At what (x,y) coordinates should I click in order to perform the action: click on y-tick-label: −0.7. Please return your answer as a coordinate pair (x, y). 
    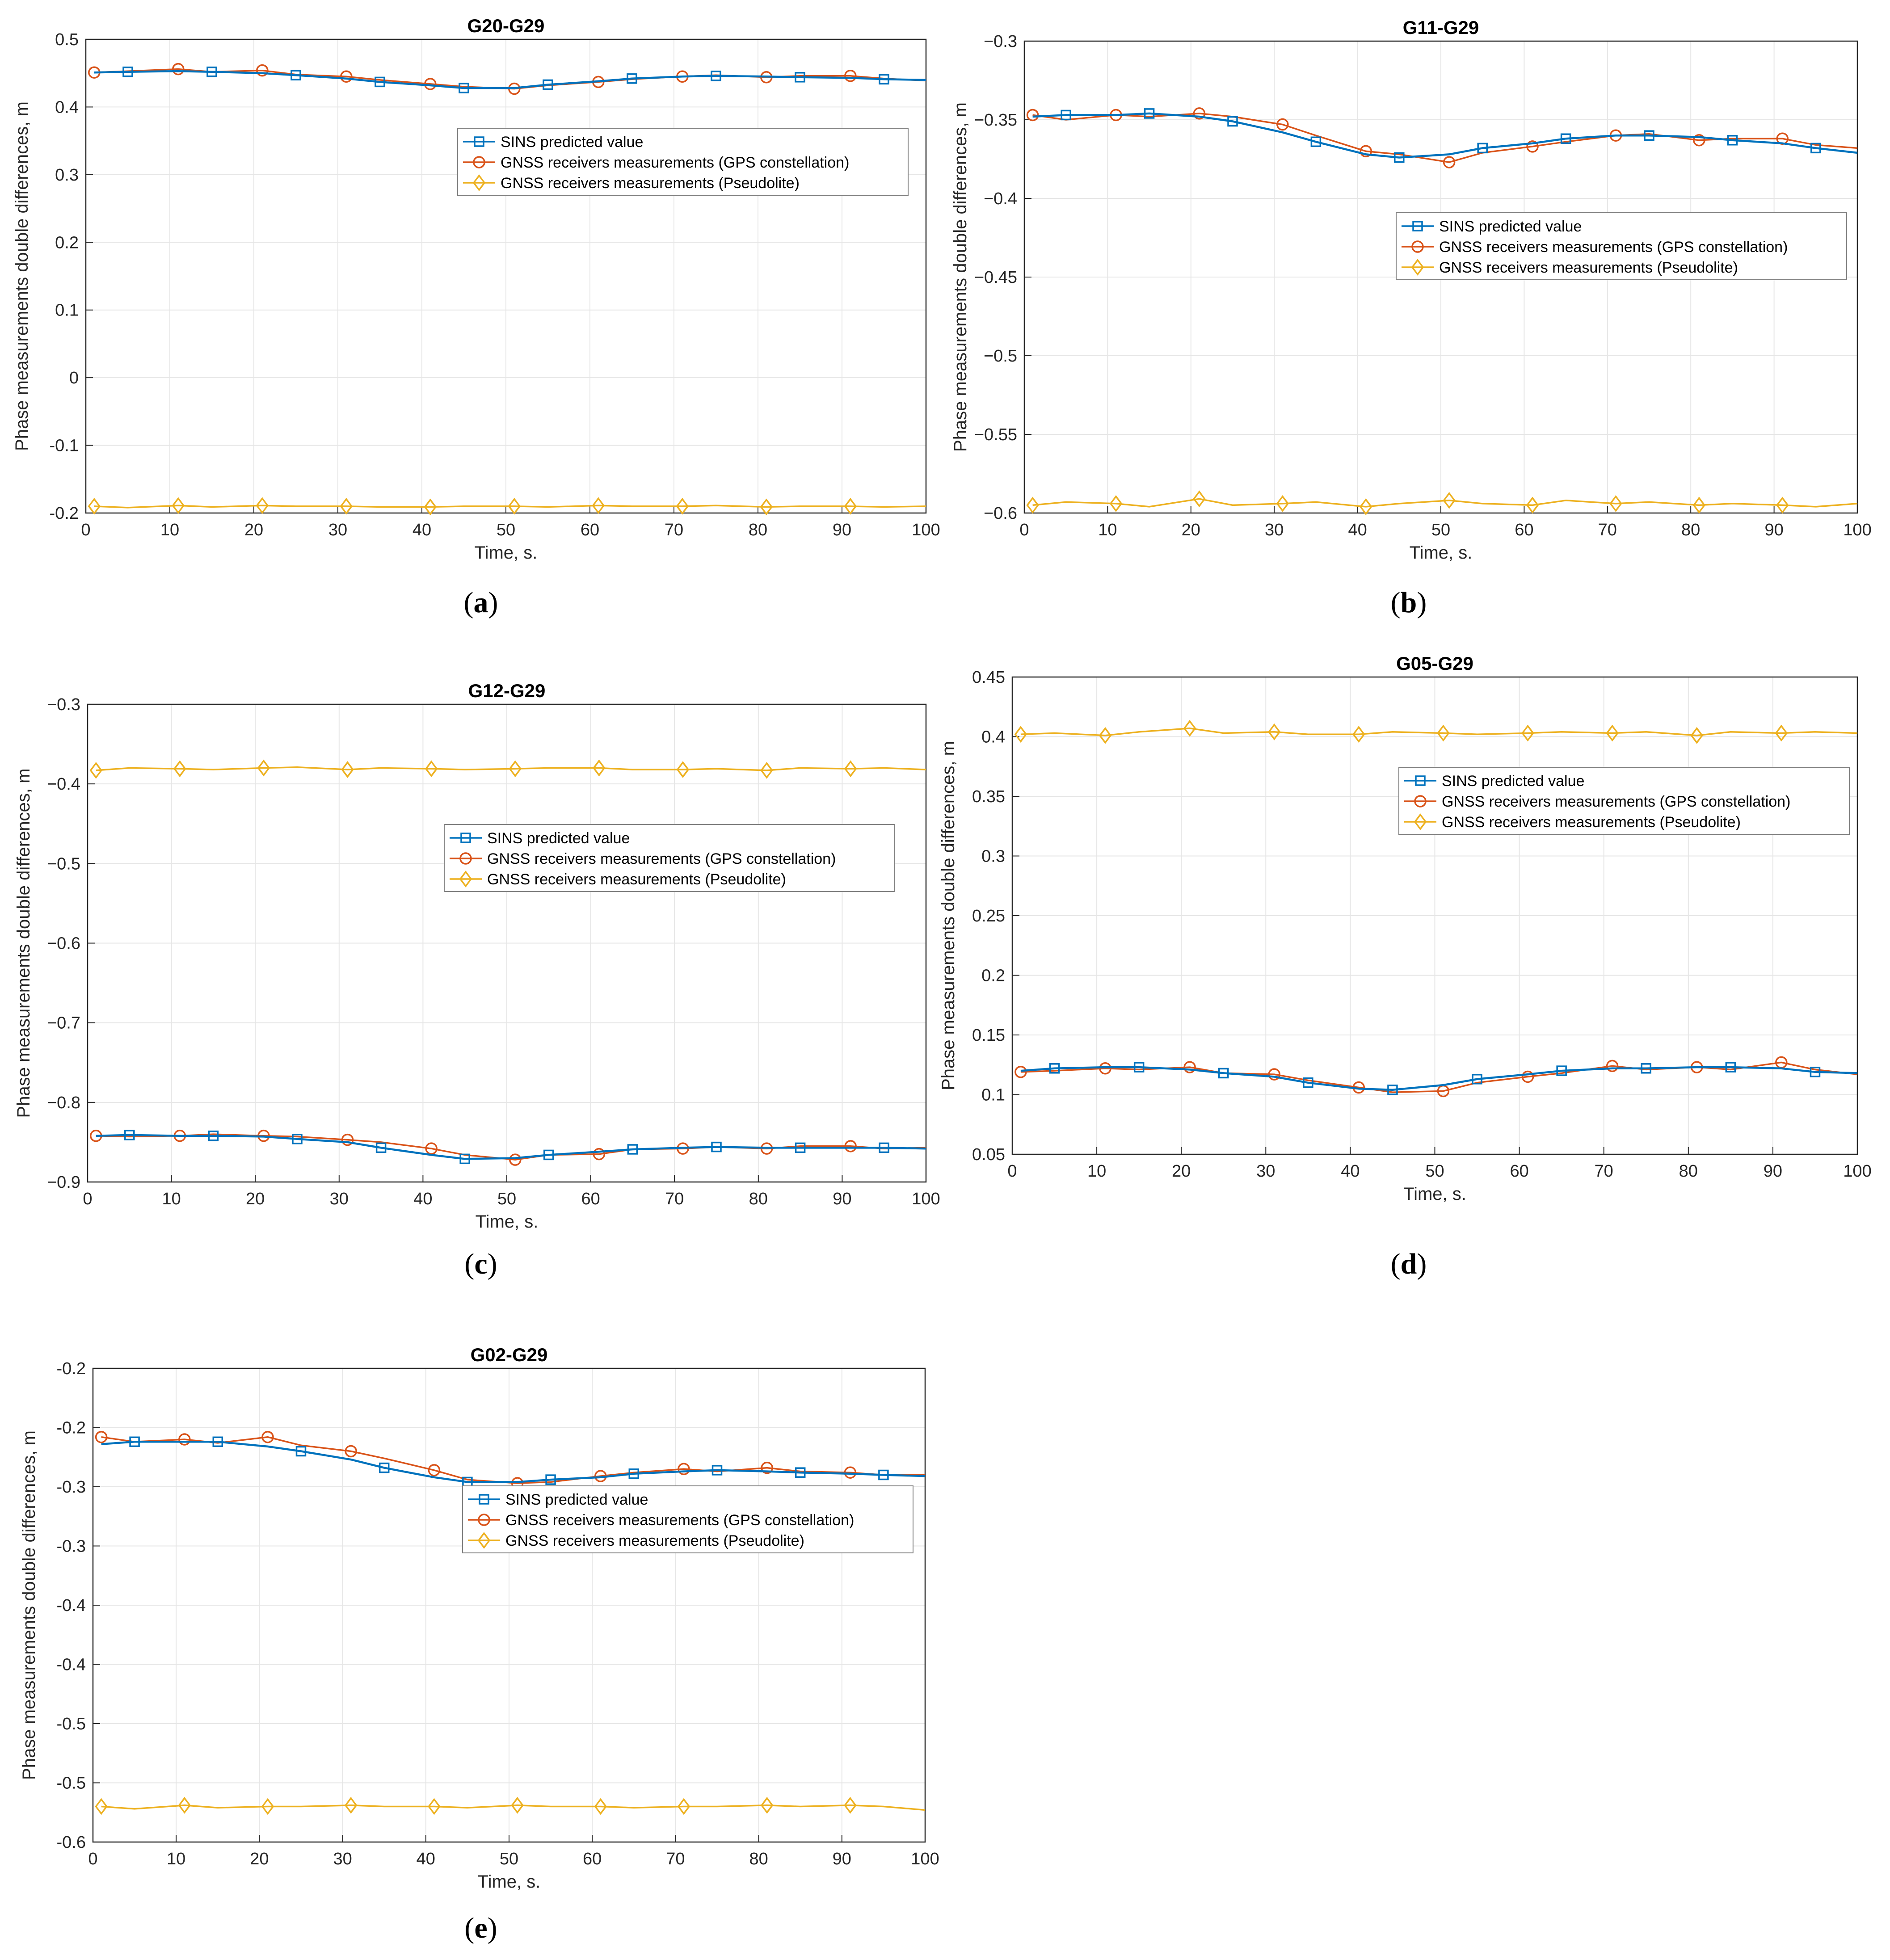
    Looking at the image, I should click on (63, 1023).